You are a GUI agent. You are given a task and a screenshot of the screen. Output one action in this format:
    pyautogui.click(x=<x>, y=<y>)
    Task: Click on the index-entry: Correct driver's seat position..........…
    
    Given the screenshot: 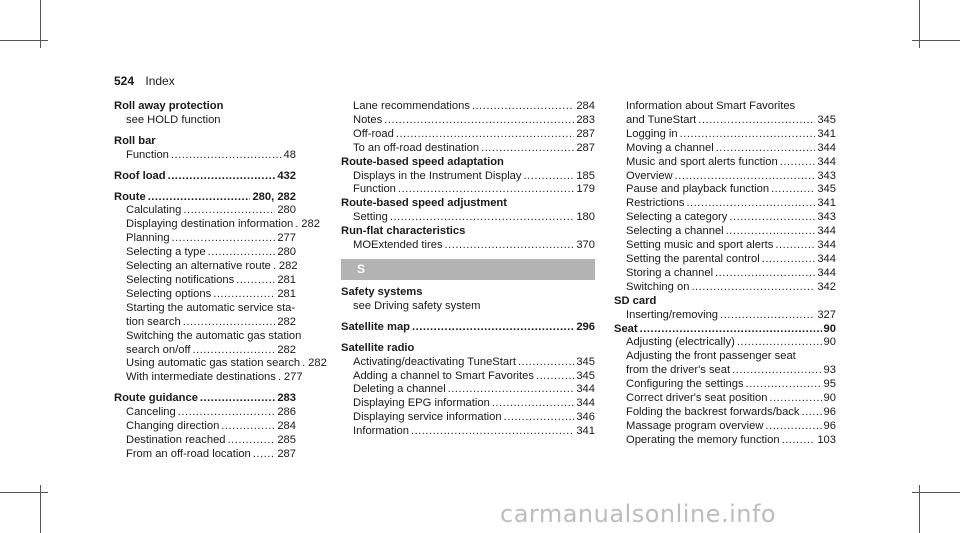 What is the action you would take?
    pyautogui.click(x=725, y=399)
    